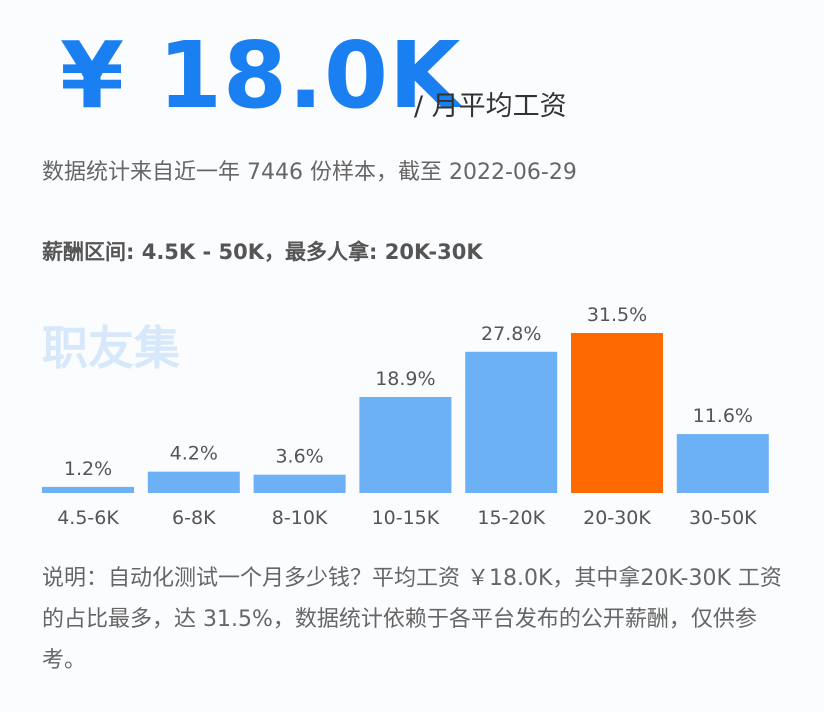 Image resolution: width=824 pixels, height=712 pixels. I want to click on category-label: 30-50K, so click(723, 518).